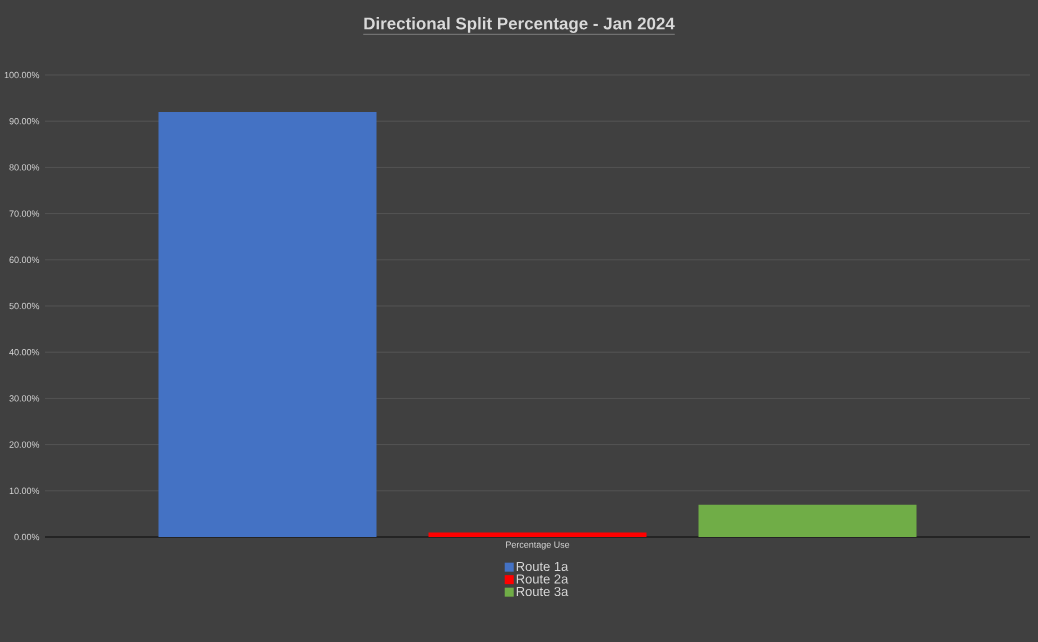 The height and width of the screenshot is (642, 1038). Describe the element at coordinates (519, 25) in the screenshot. I see `chart-title: Directional Split Percentage - Jan 2024` at that location.